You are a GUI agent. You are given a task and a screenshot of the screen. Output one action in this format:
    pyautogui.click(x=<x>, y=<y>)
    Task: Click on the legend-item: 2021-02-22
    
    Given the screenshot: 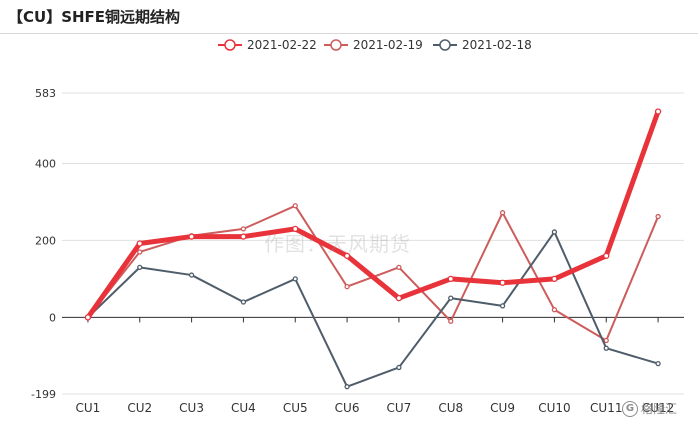 What is the action you would take?
    pyautogui.click(x=267, y=45)
    